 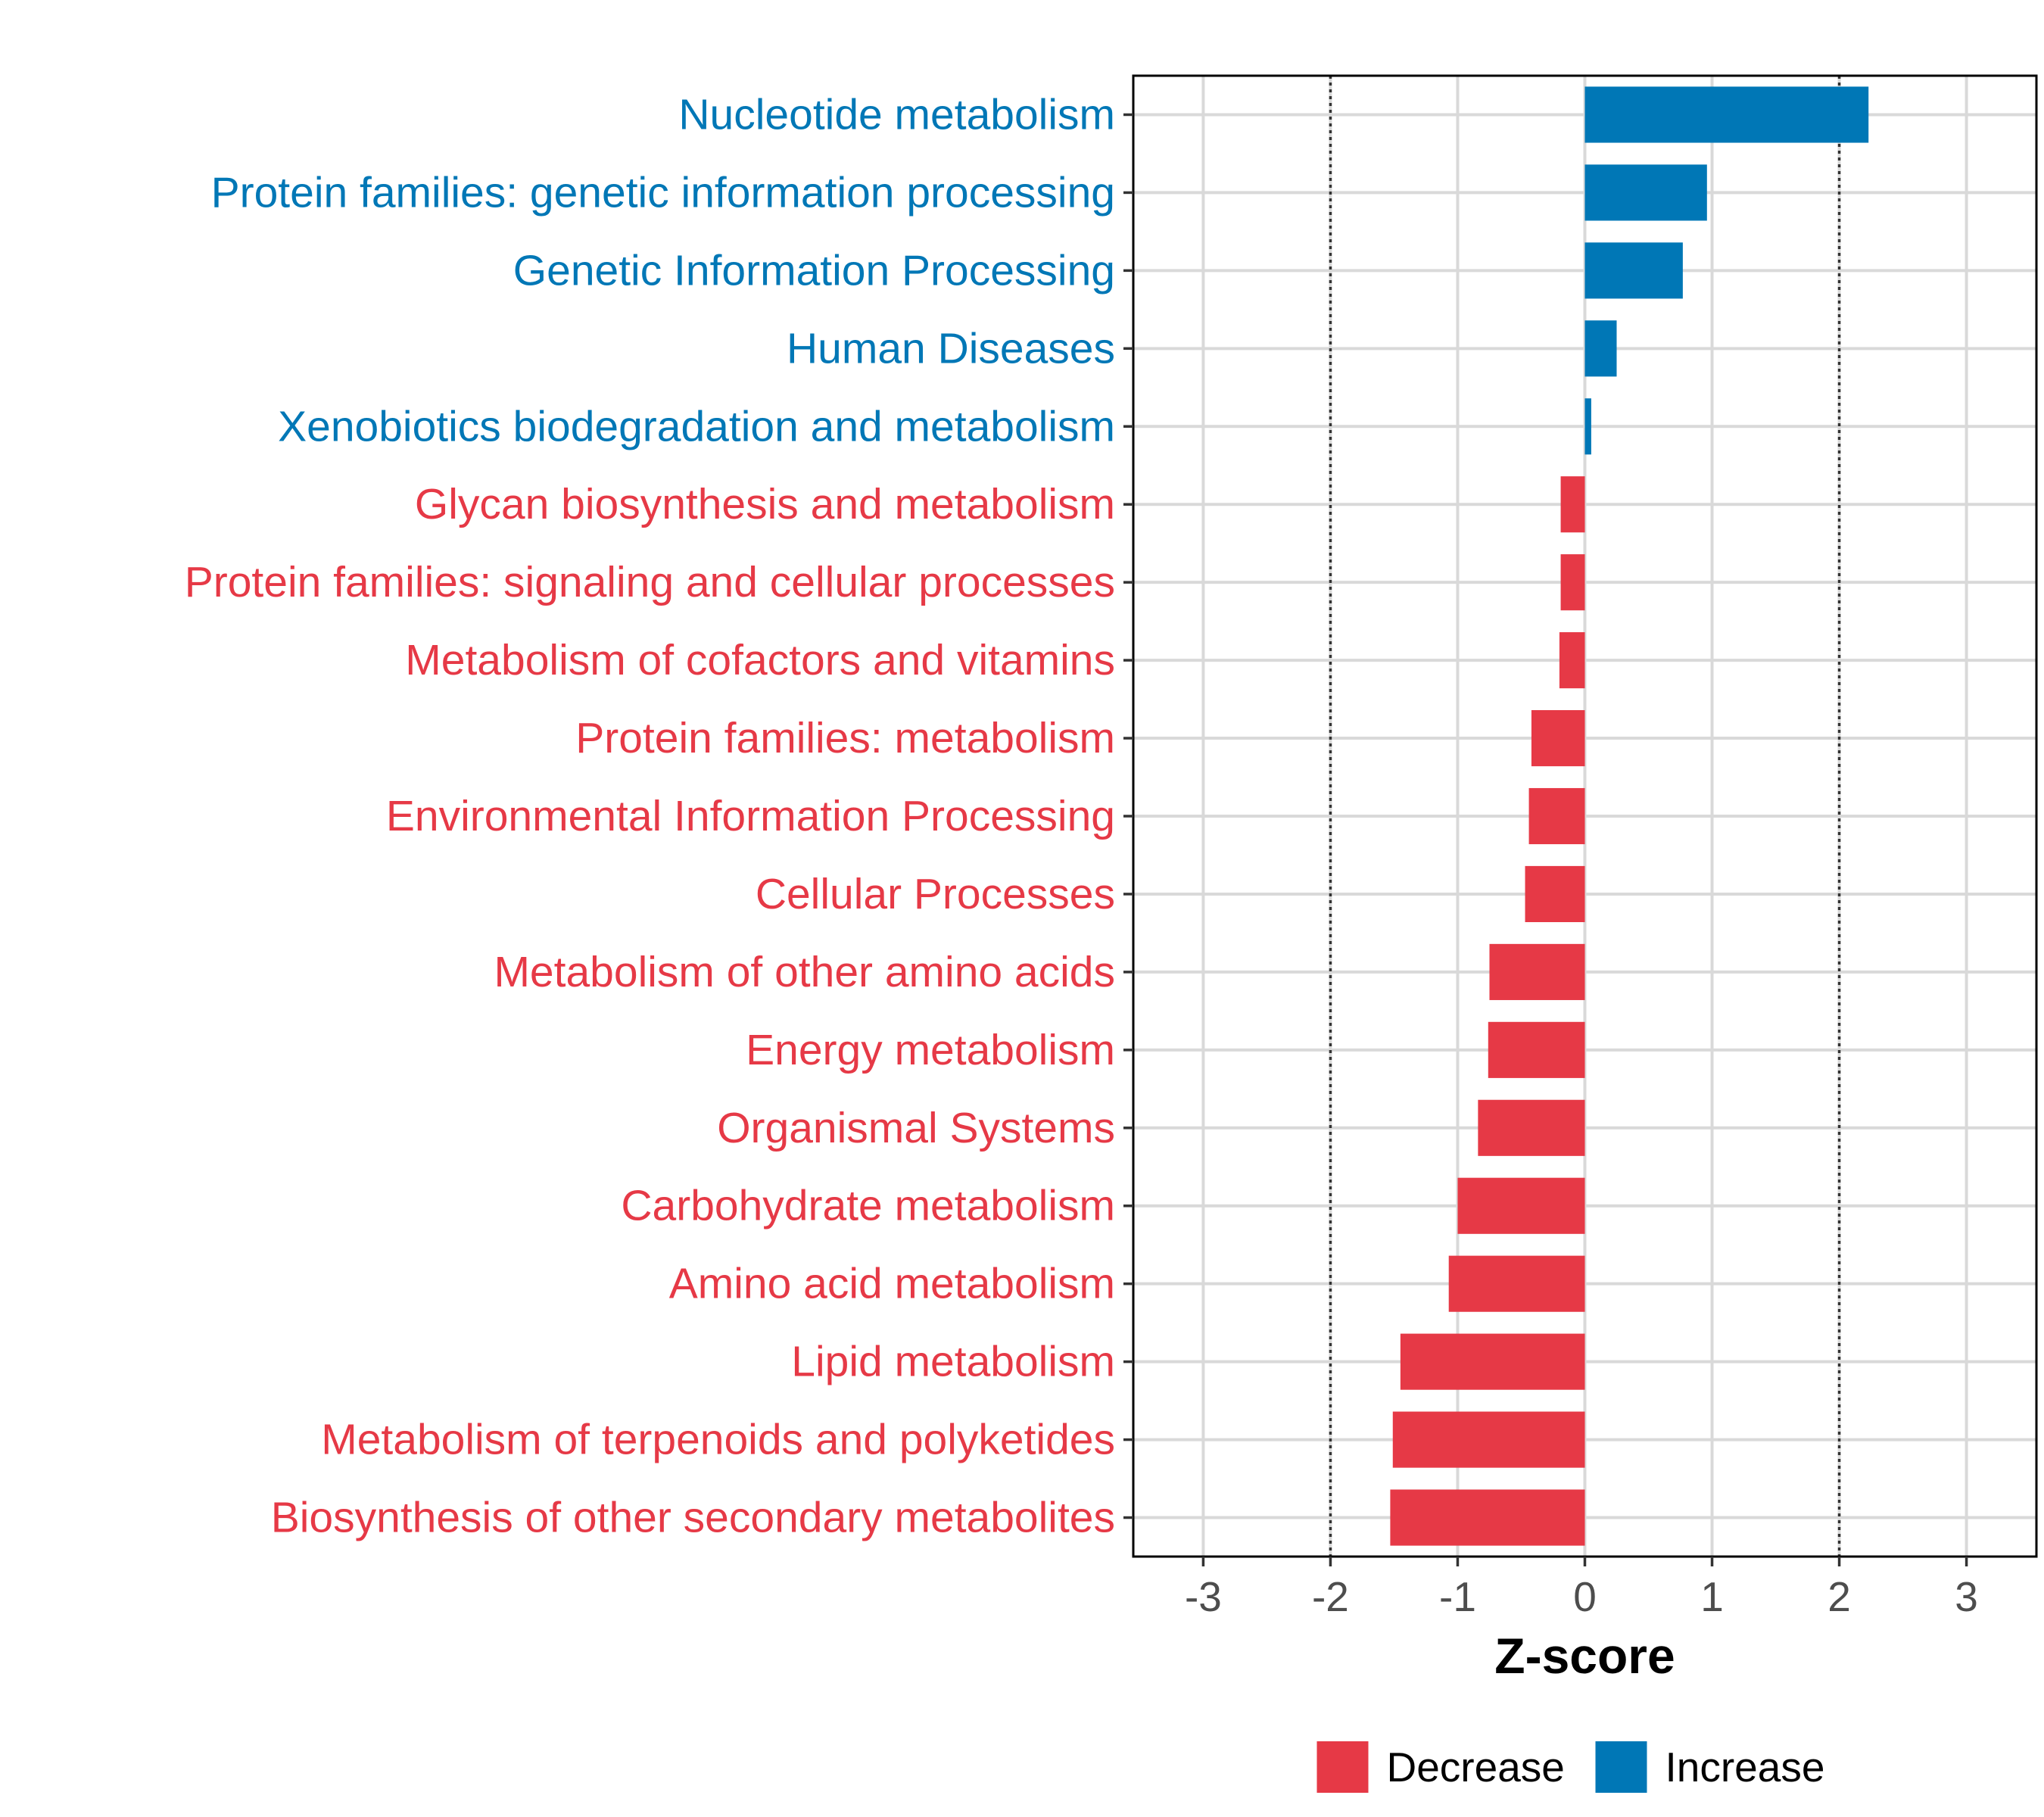 What do you see at coordinates (953, 1362) in the screenshot?
I see `category-label: Lipid metabolism` at bounding box center [953, 1362].